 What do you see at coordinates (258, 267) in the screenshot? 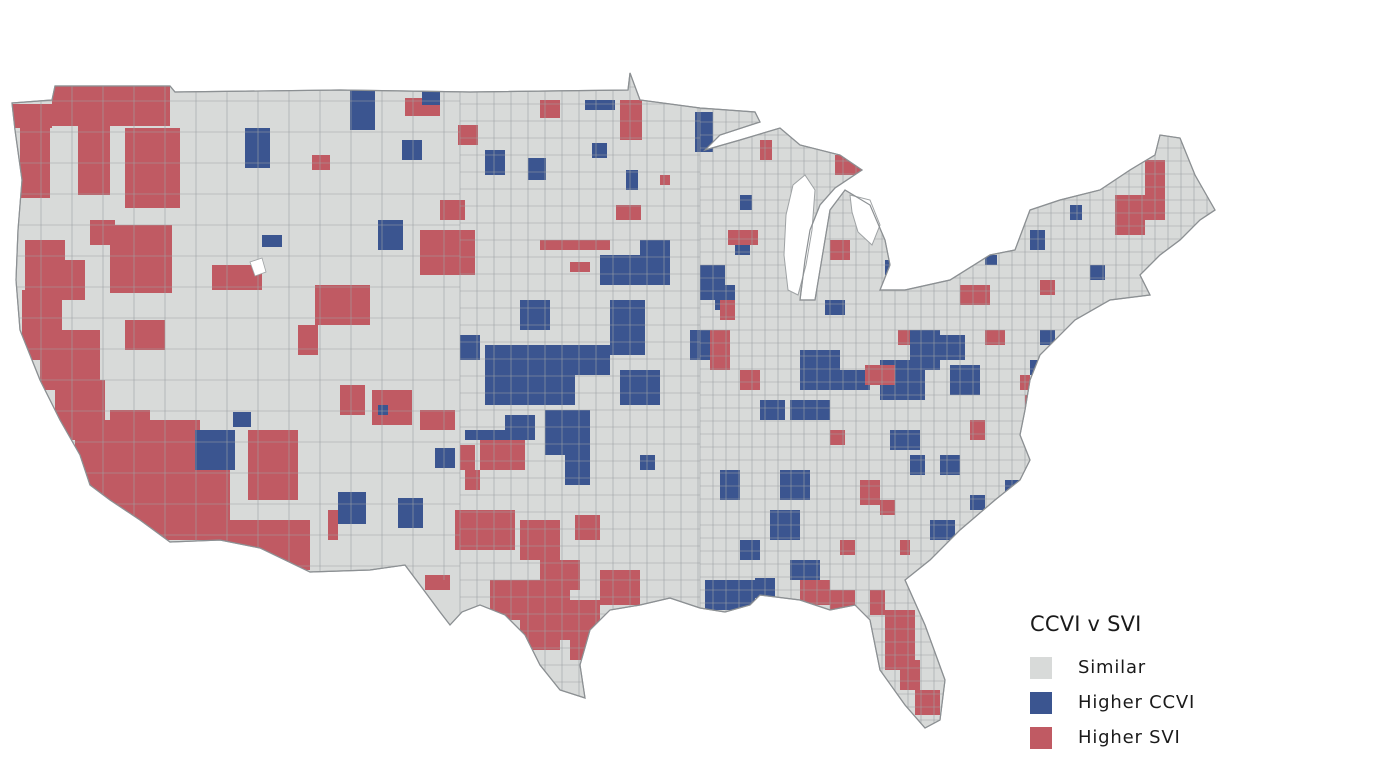
I see `great-salt-lake` at bounding box center [258, 267].